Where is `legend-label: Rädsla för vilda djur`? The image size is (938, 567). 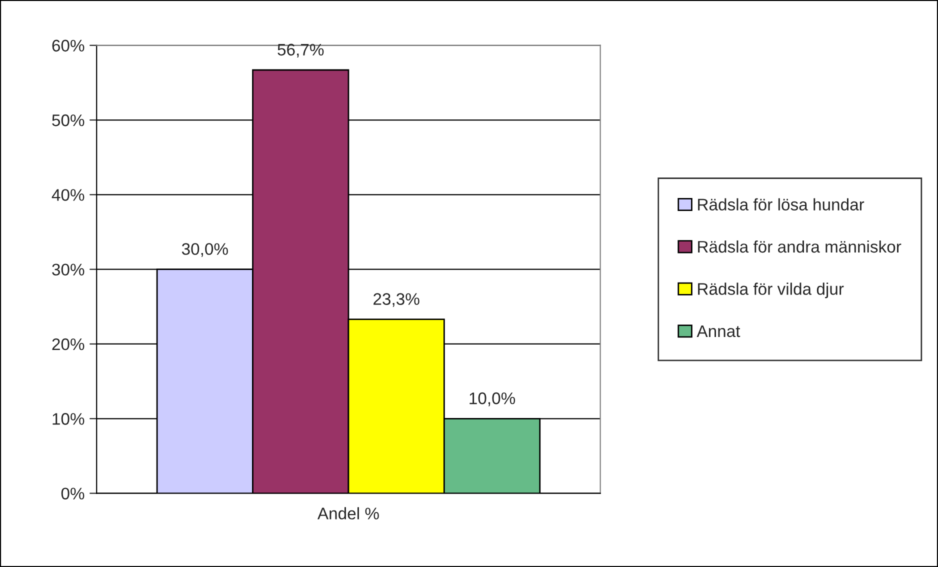
legend-label: Rädsla för vilda djur is located at coordinates (771, 290).